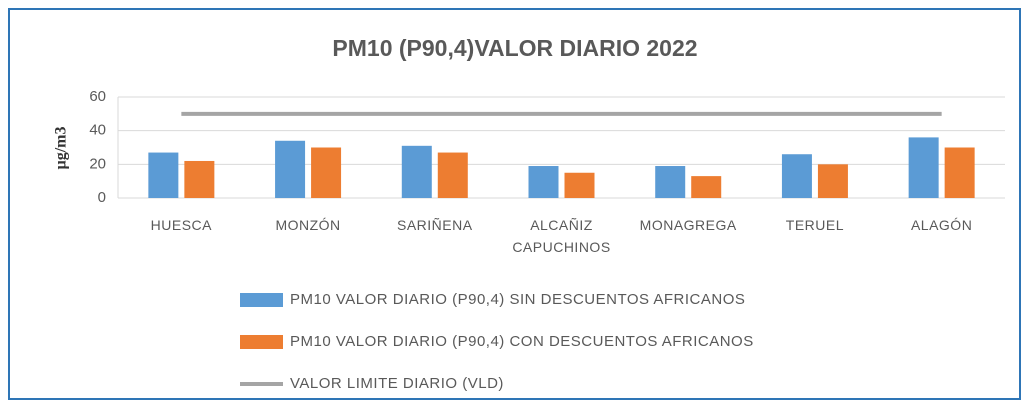 This screenshot has height=410, width=1029. Describe the element at coordinates (434, 225) in the screenshot. I see `x-tick-label: SARIÑENA` at that location.